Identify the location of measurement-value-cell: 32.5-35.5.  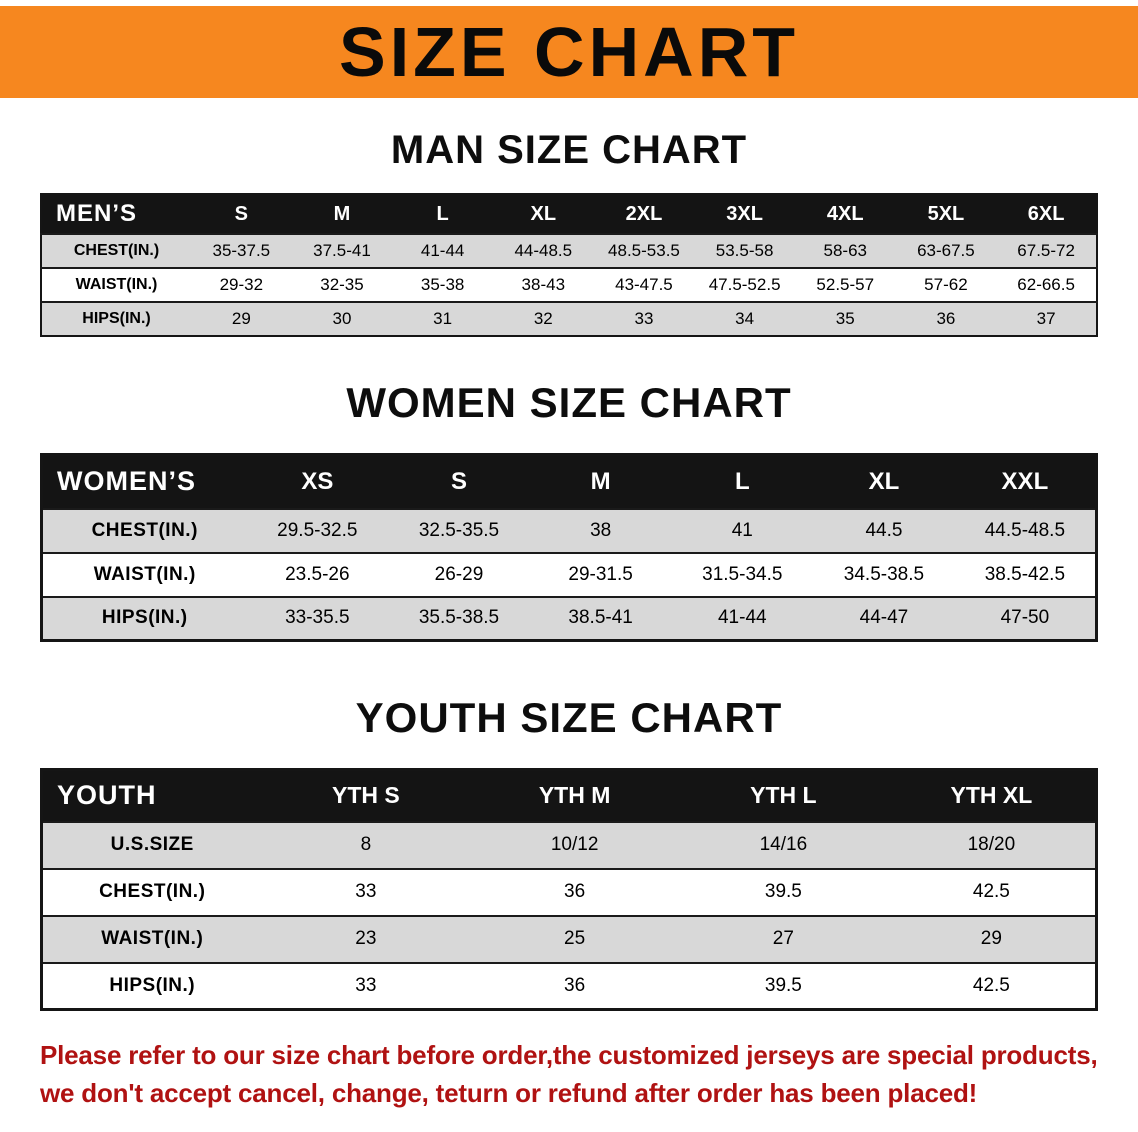
(459, 530).